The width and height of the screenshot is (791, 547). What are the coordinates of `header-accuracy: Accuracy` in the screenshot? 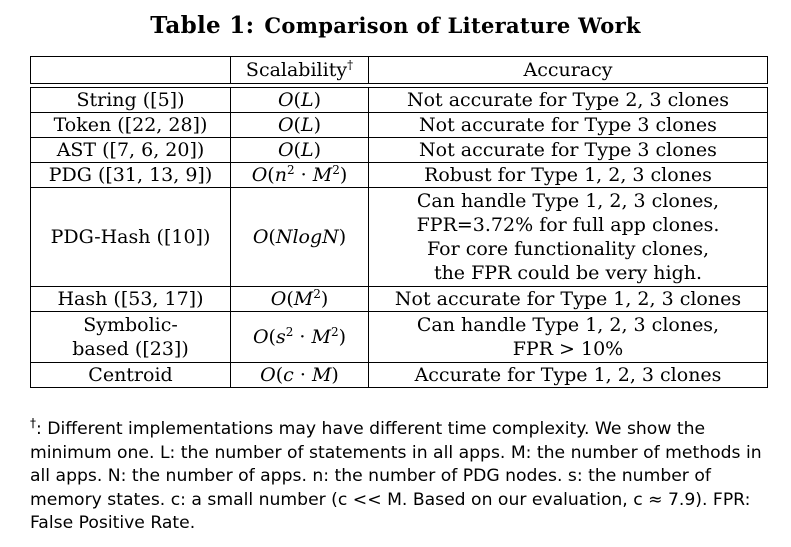 It's located at (568, 70).